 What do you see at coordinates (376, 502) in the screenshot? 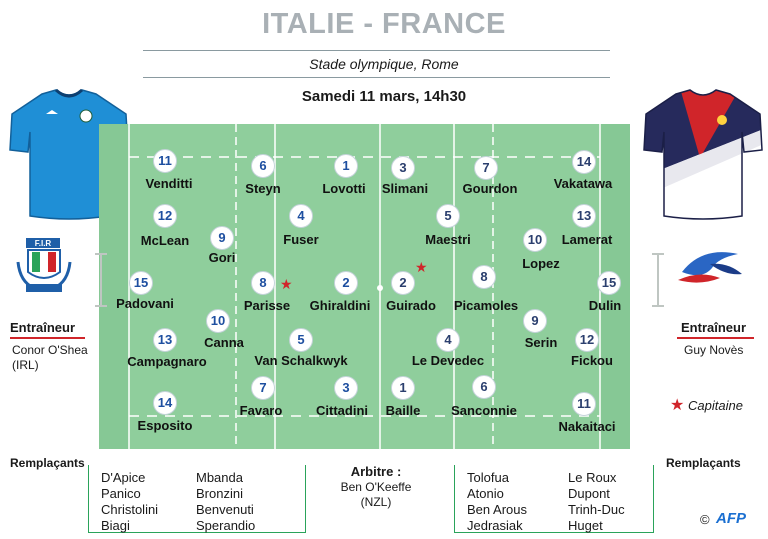
I see `referee-nationality: (NZL)` at bounding box center [376, 502].